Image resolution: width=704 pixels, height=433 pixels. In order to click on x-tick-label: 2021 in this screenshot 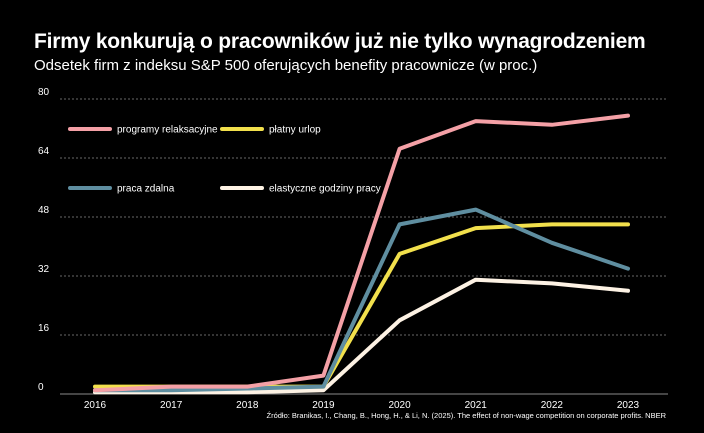, I will do `click(476, 405)`.